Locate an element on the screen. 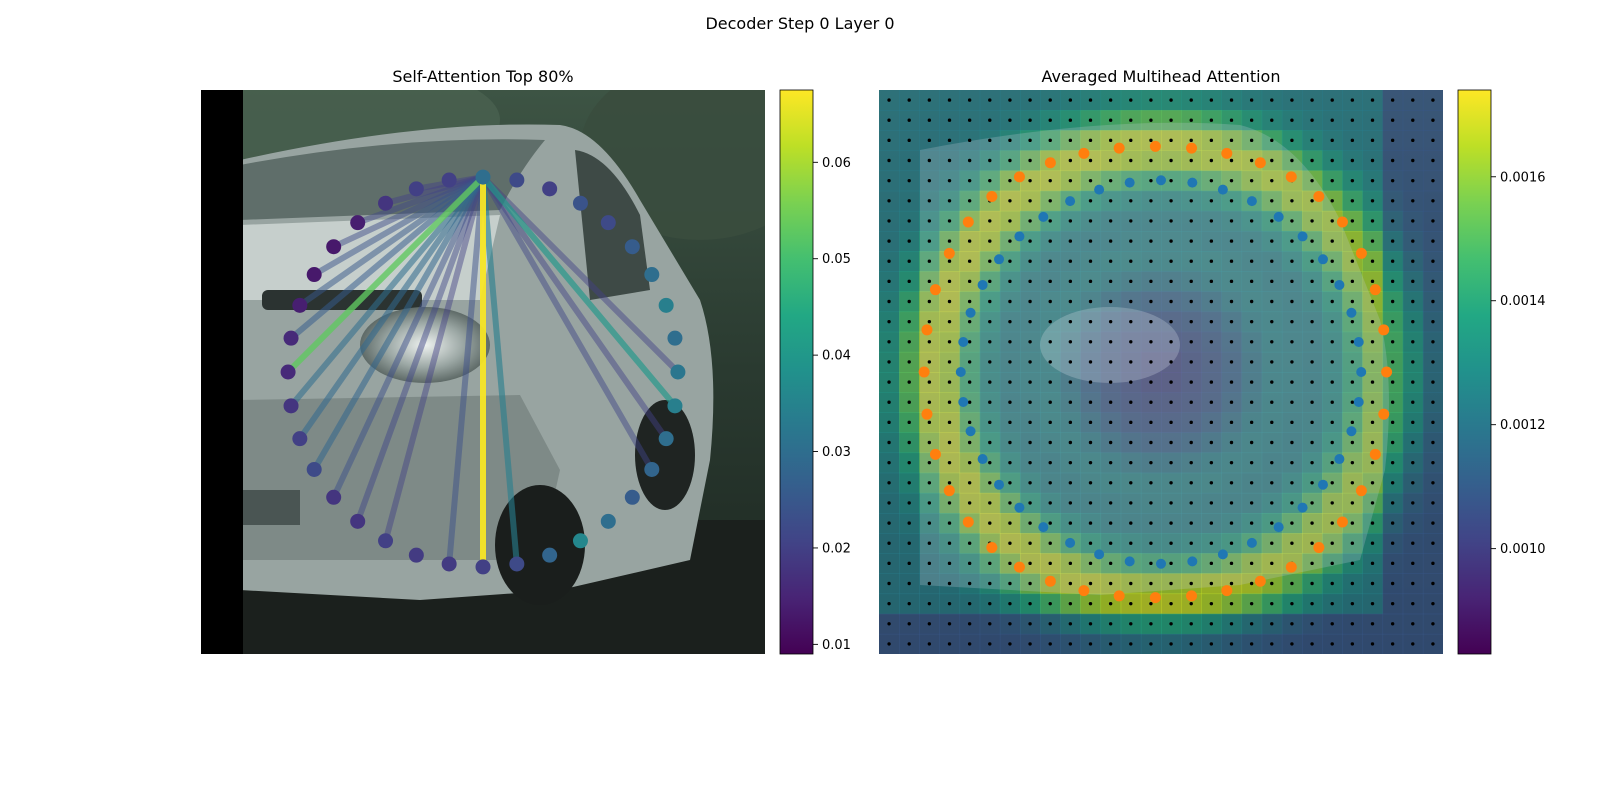 The image size is (1600, 800). contour-points is located at coordinates (1161, 372).